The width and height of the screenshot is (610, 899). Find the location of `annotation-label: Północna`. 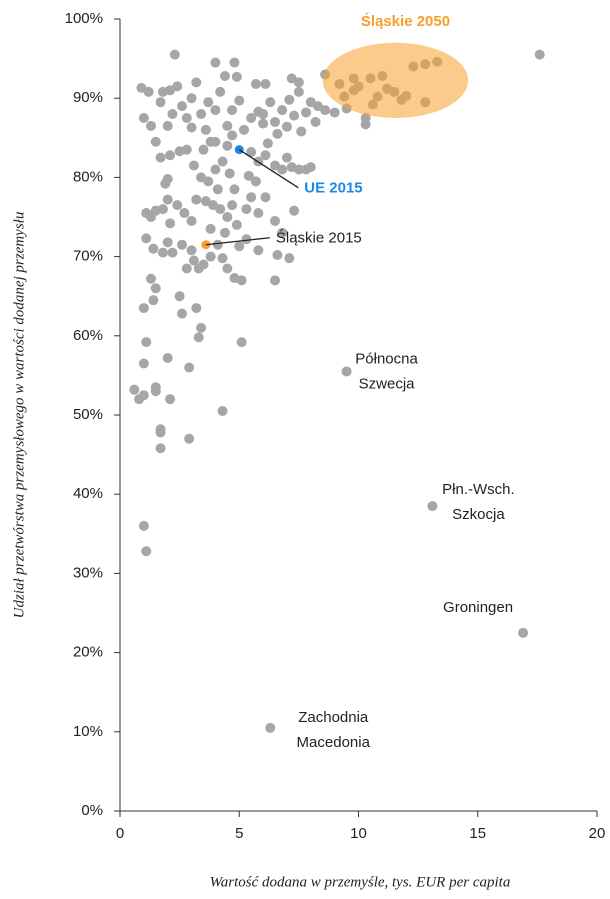

annotation-label: Północna is located at coordinates (386, 358).